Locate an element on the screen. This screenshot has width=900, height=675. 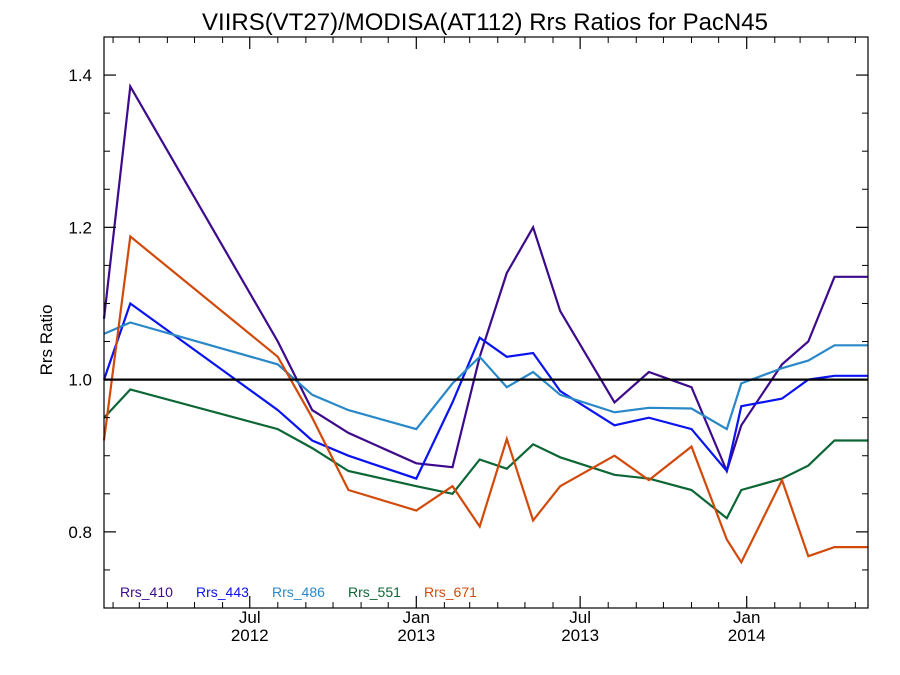
legend-item-rrs-486: Rrs_486 is located at coordinates (298, 592).